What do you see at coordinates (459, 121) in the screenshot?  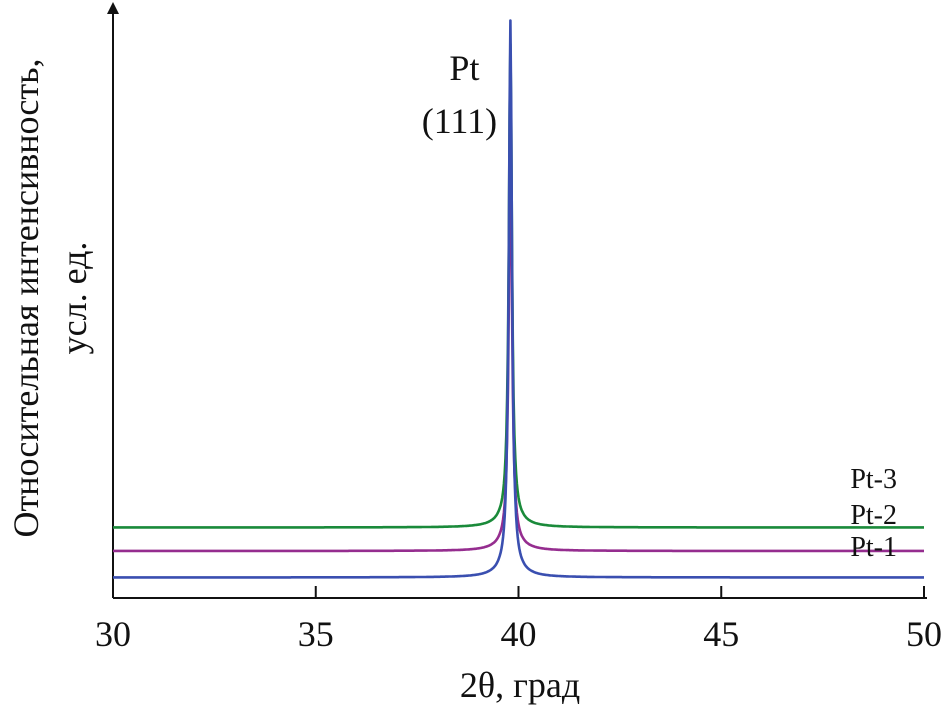 I see `peak-annotation-index: (111)` at bounding box center [459, 121].